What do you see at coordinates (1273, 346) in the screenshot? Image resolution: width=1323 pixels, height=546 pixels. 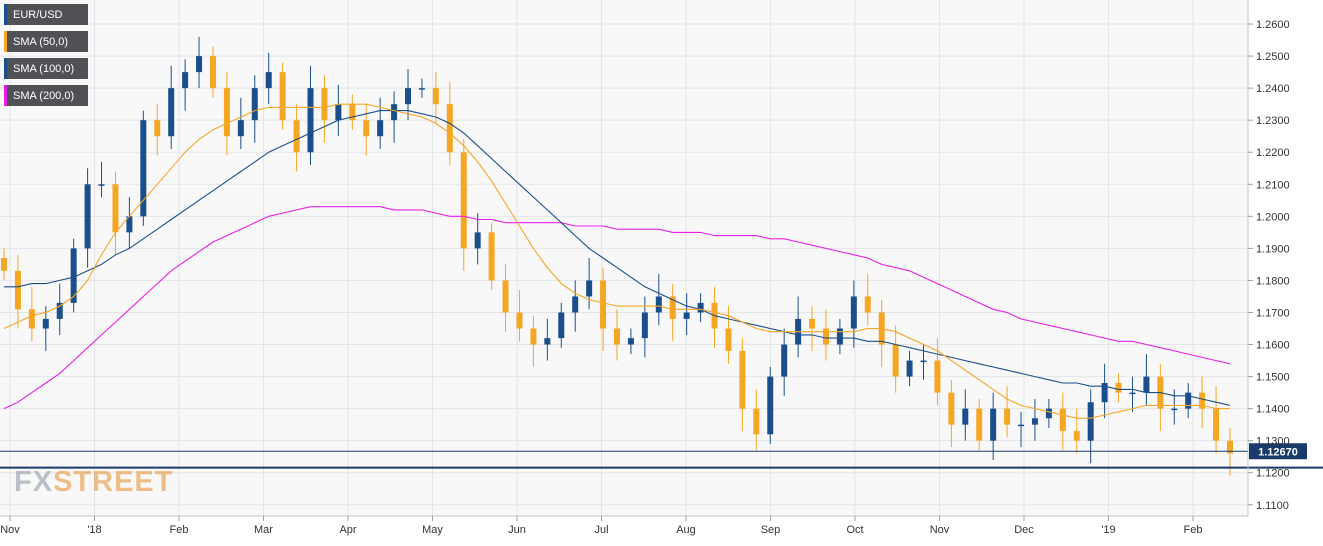 I see `y-tick-label: 1.1600` at bounding box center [1273, 346].